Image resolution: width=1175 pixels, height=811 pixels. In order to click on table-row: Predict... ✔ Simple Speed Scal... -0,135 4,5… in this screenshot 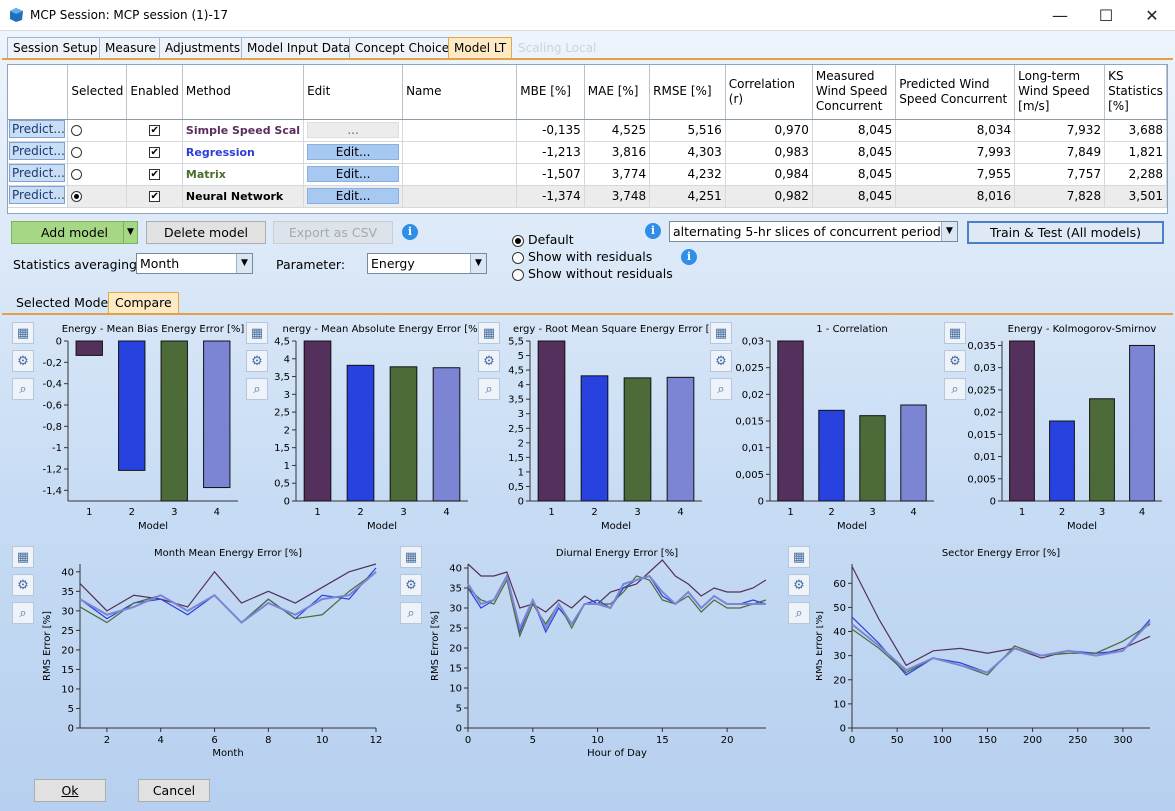, I will do `click(587, 130)`.